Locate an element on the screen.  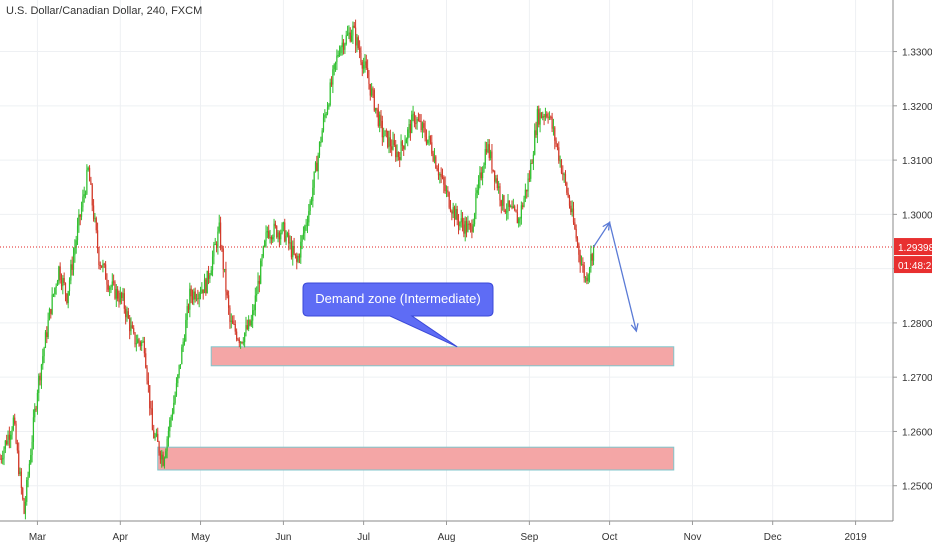
callout-bubble is located at coordinates (398, 315).